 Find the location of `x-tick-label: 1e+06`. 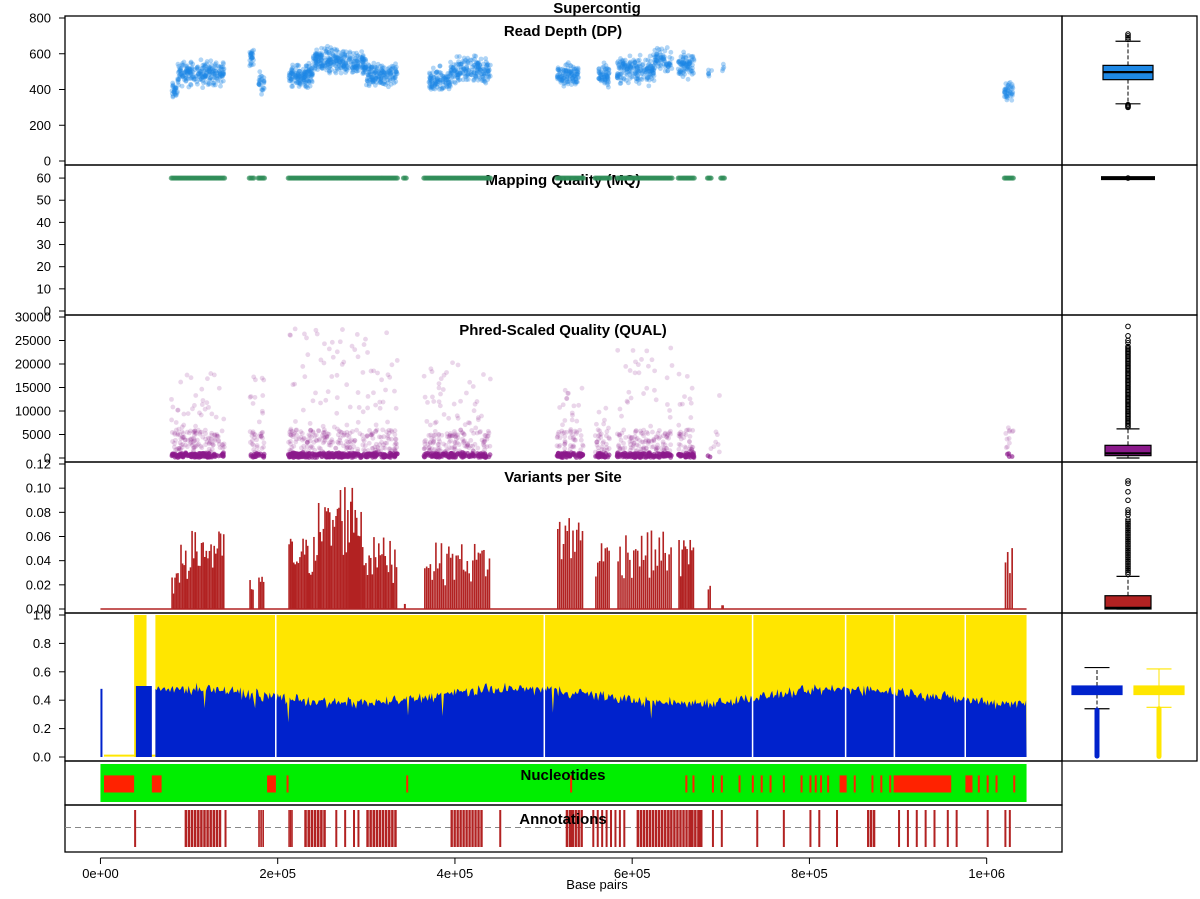

x-tick-label: 1e+06 is located at coordinates (986, 873).